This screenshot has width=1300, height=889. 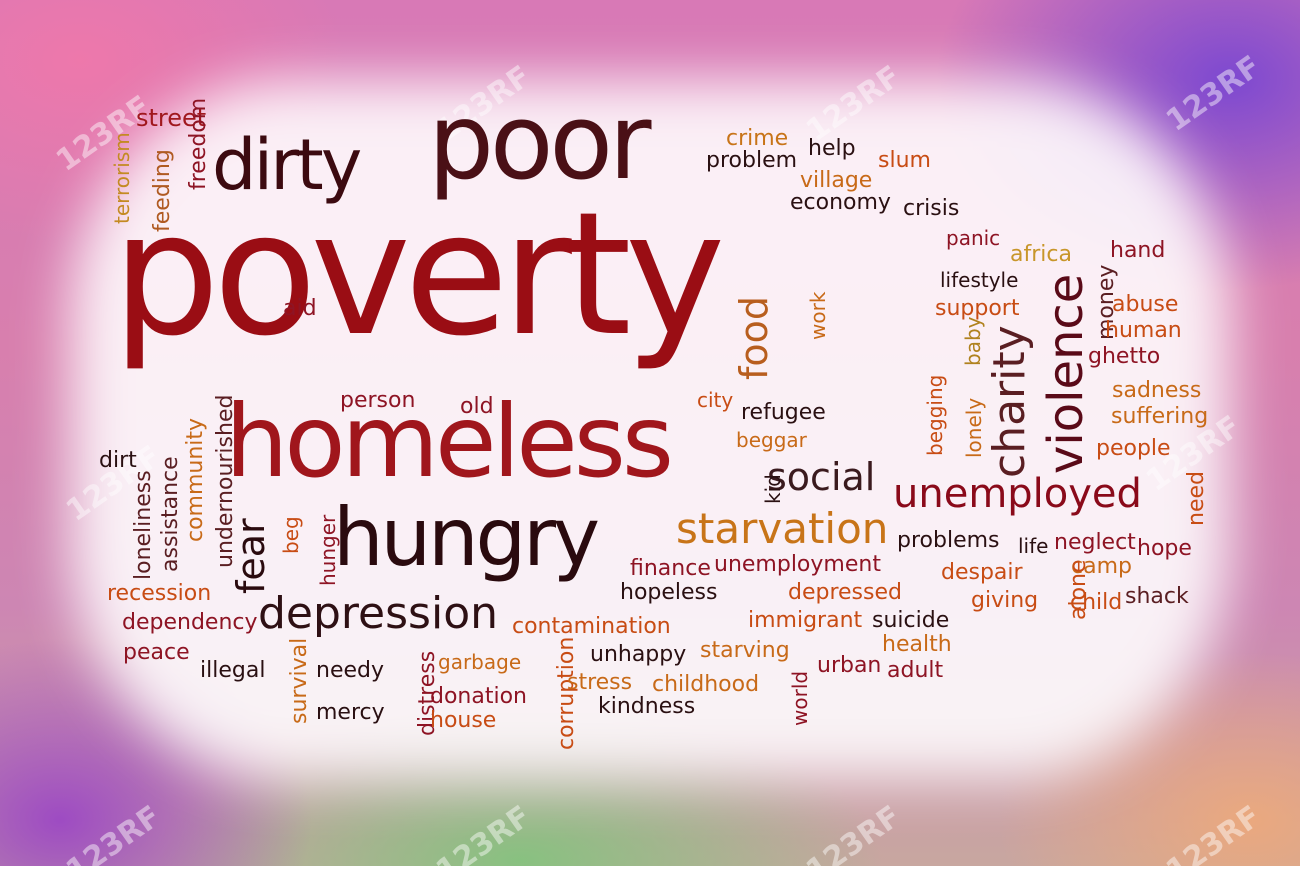 What do you see at coordinates (840, 202) in the screenshot?
I see `word-economy: economy` at bounding box center [840, 202].